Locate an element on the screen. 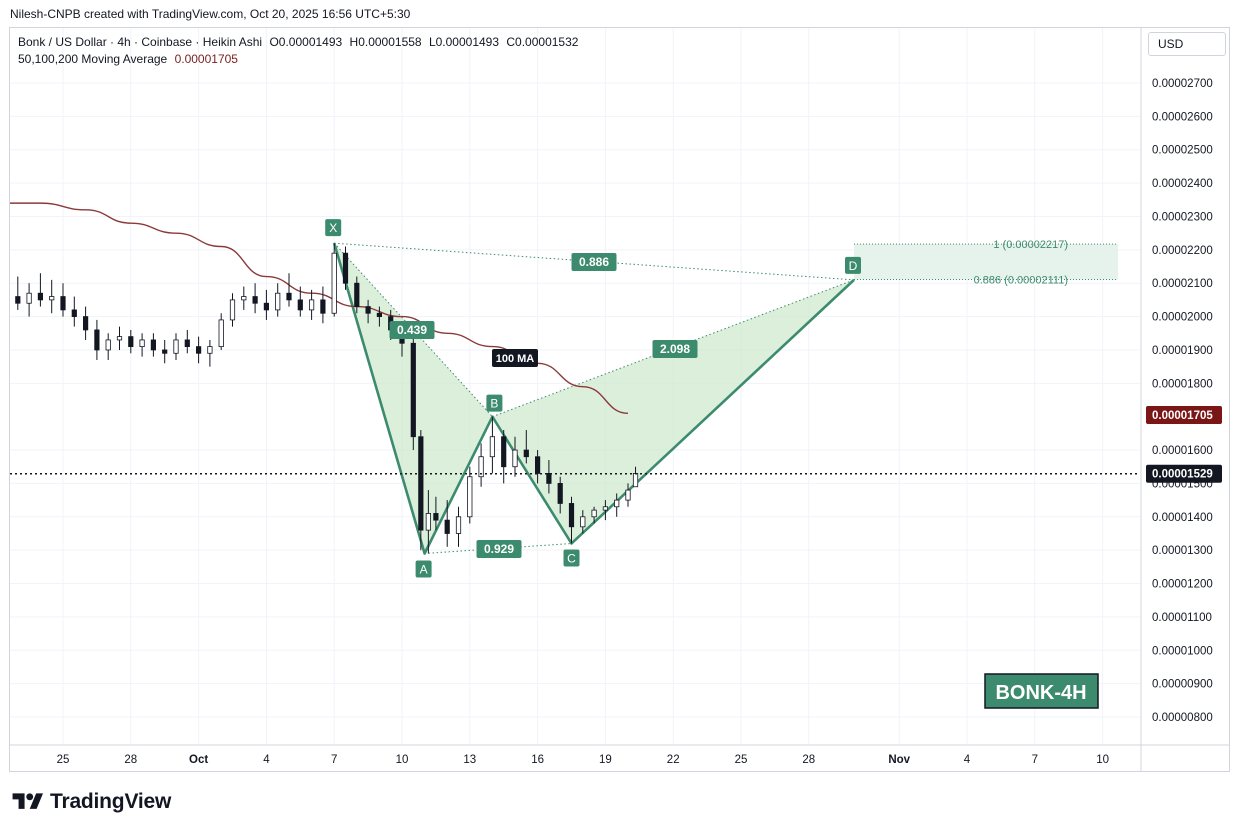 Image resolution: width=1240 pixels, height=833 pixels. ratio-label: 0.886 is located at coordinates (594, 262).